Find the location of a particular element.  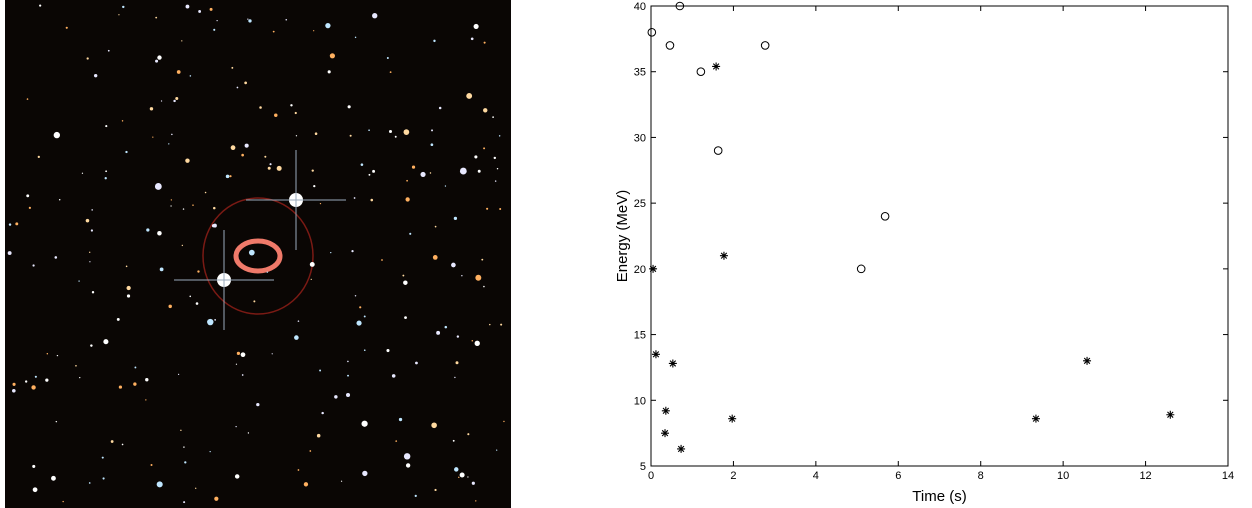

x-tick-label: 2 is located at coordinates (733, 476).